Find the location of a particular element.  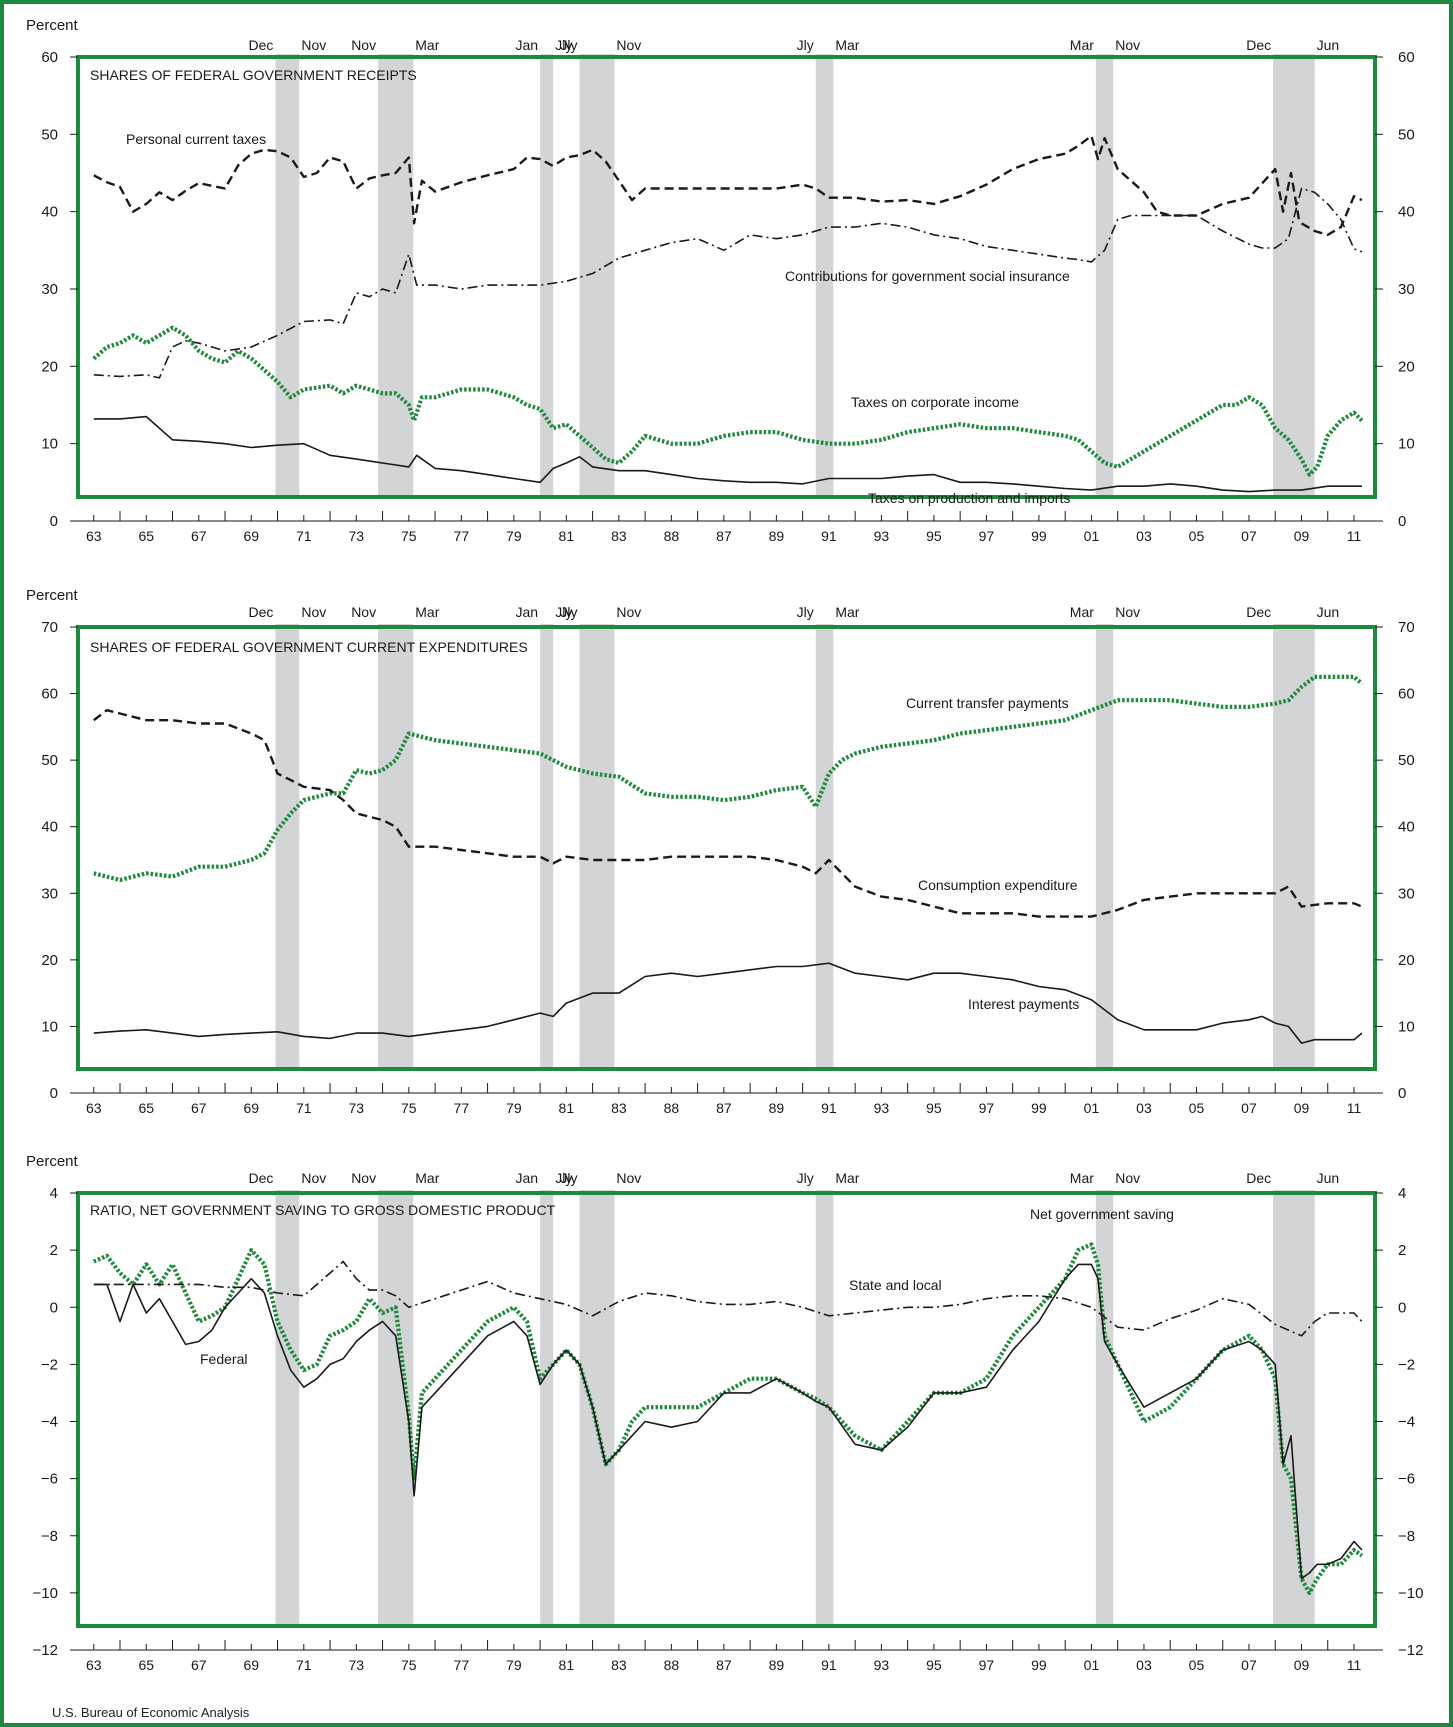

x-tick-label: 97 is located at coordinates (987, 1665).